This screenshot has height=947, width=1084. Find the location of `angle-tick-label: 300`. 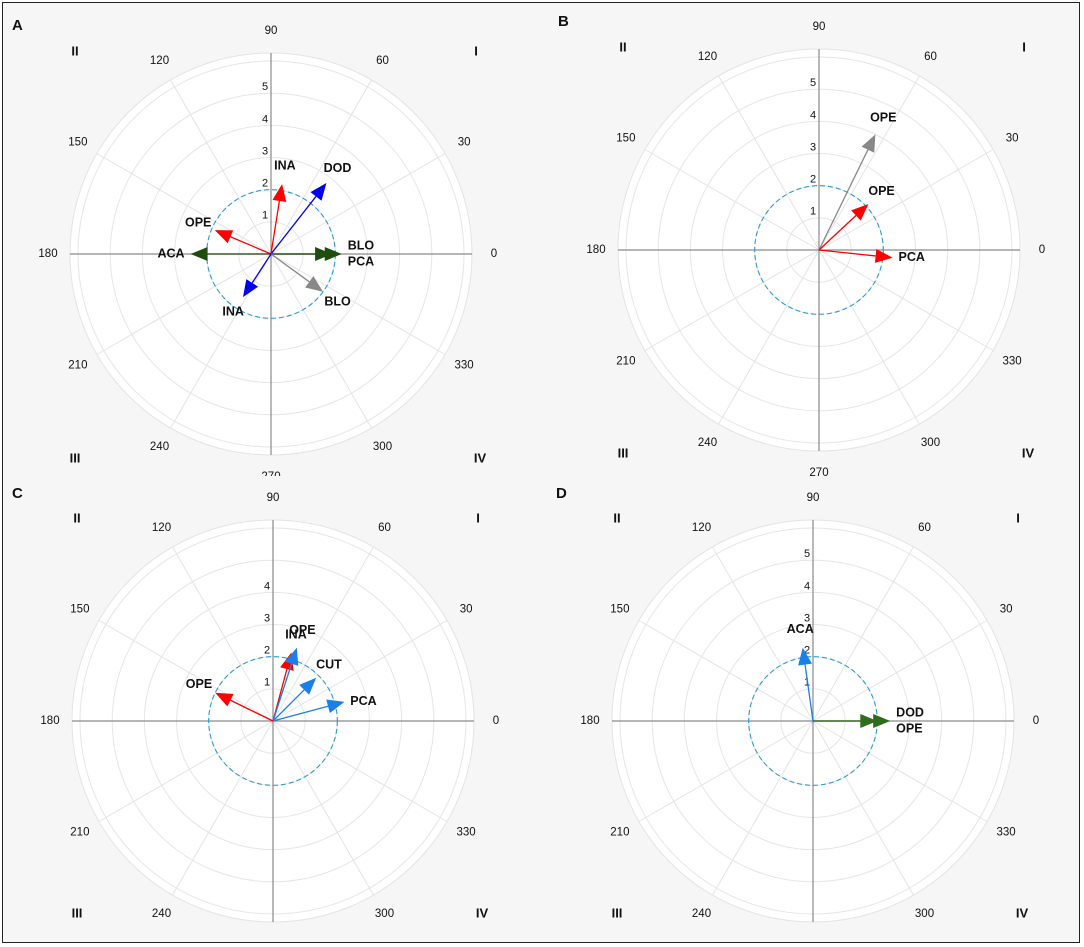

angle-tick-label: 300 is located at coordinates (930, 443).